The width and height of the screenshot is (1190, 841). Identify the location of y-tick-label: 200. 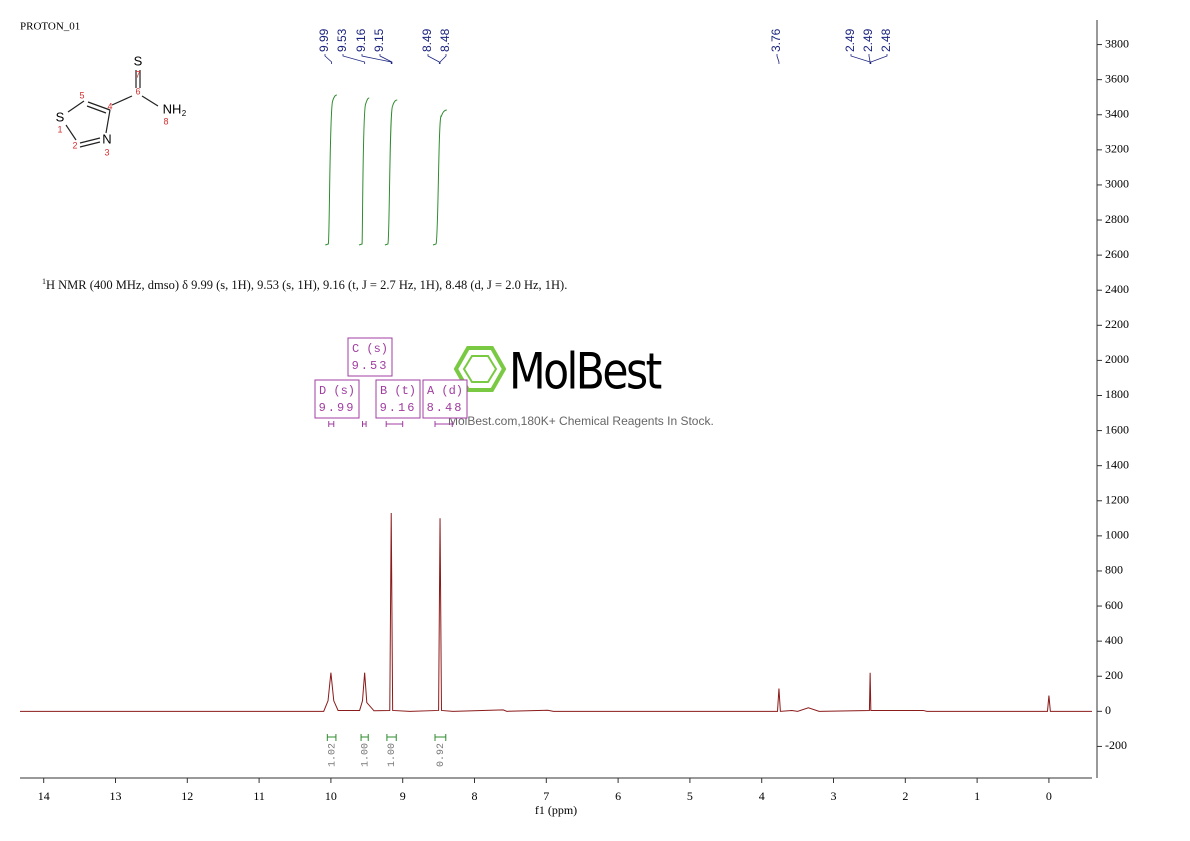
(1114, 675).